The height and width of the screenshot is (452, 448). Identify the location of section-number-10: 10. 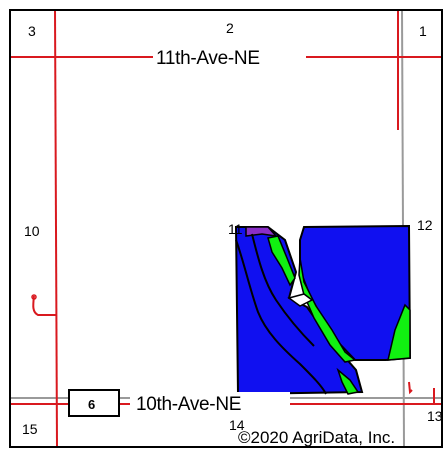
(32, 231).